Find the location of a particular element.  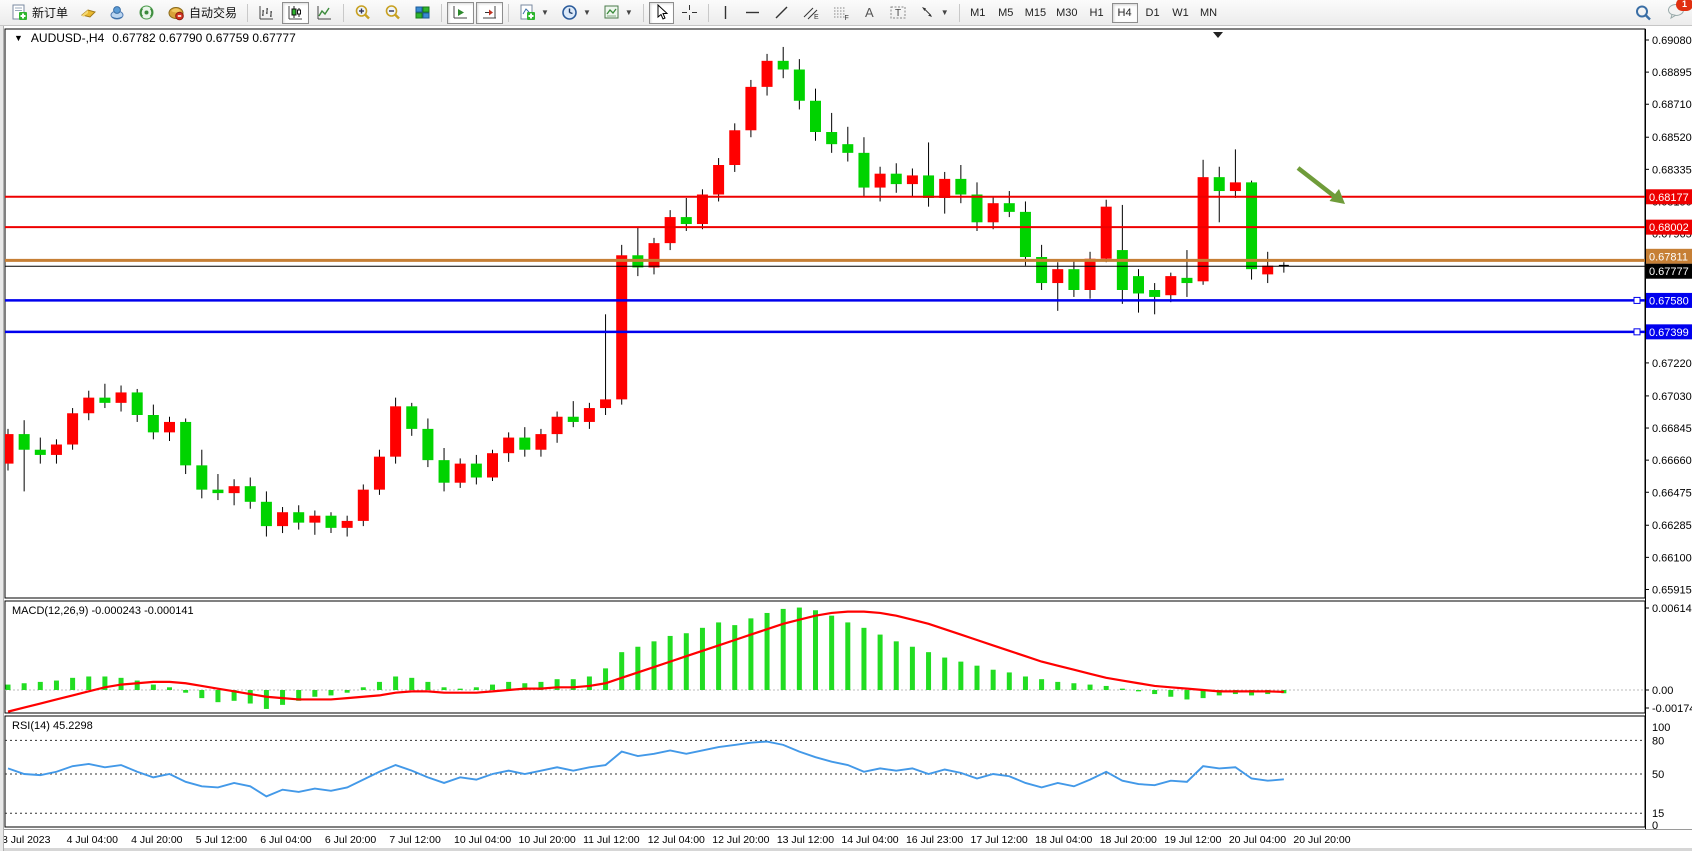

cursor-icon is located at coordinates (661, 12).